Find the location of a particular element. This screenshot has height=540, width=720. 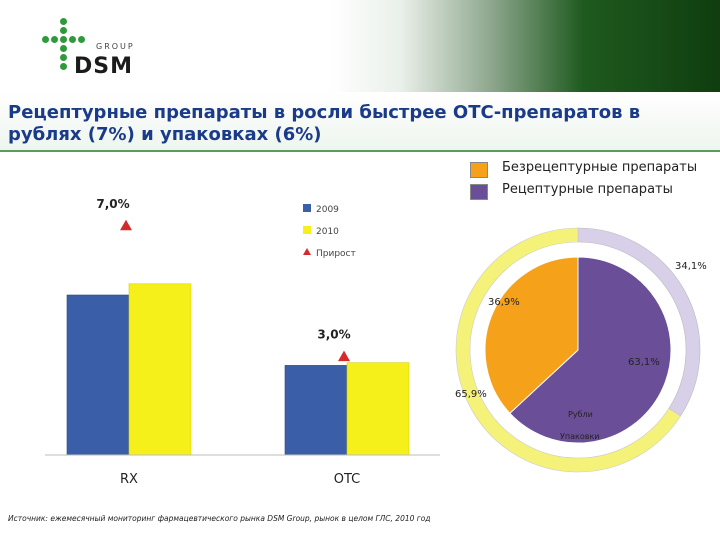

legend-swatch-otc is located at coordinates (479, 170).